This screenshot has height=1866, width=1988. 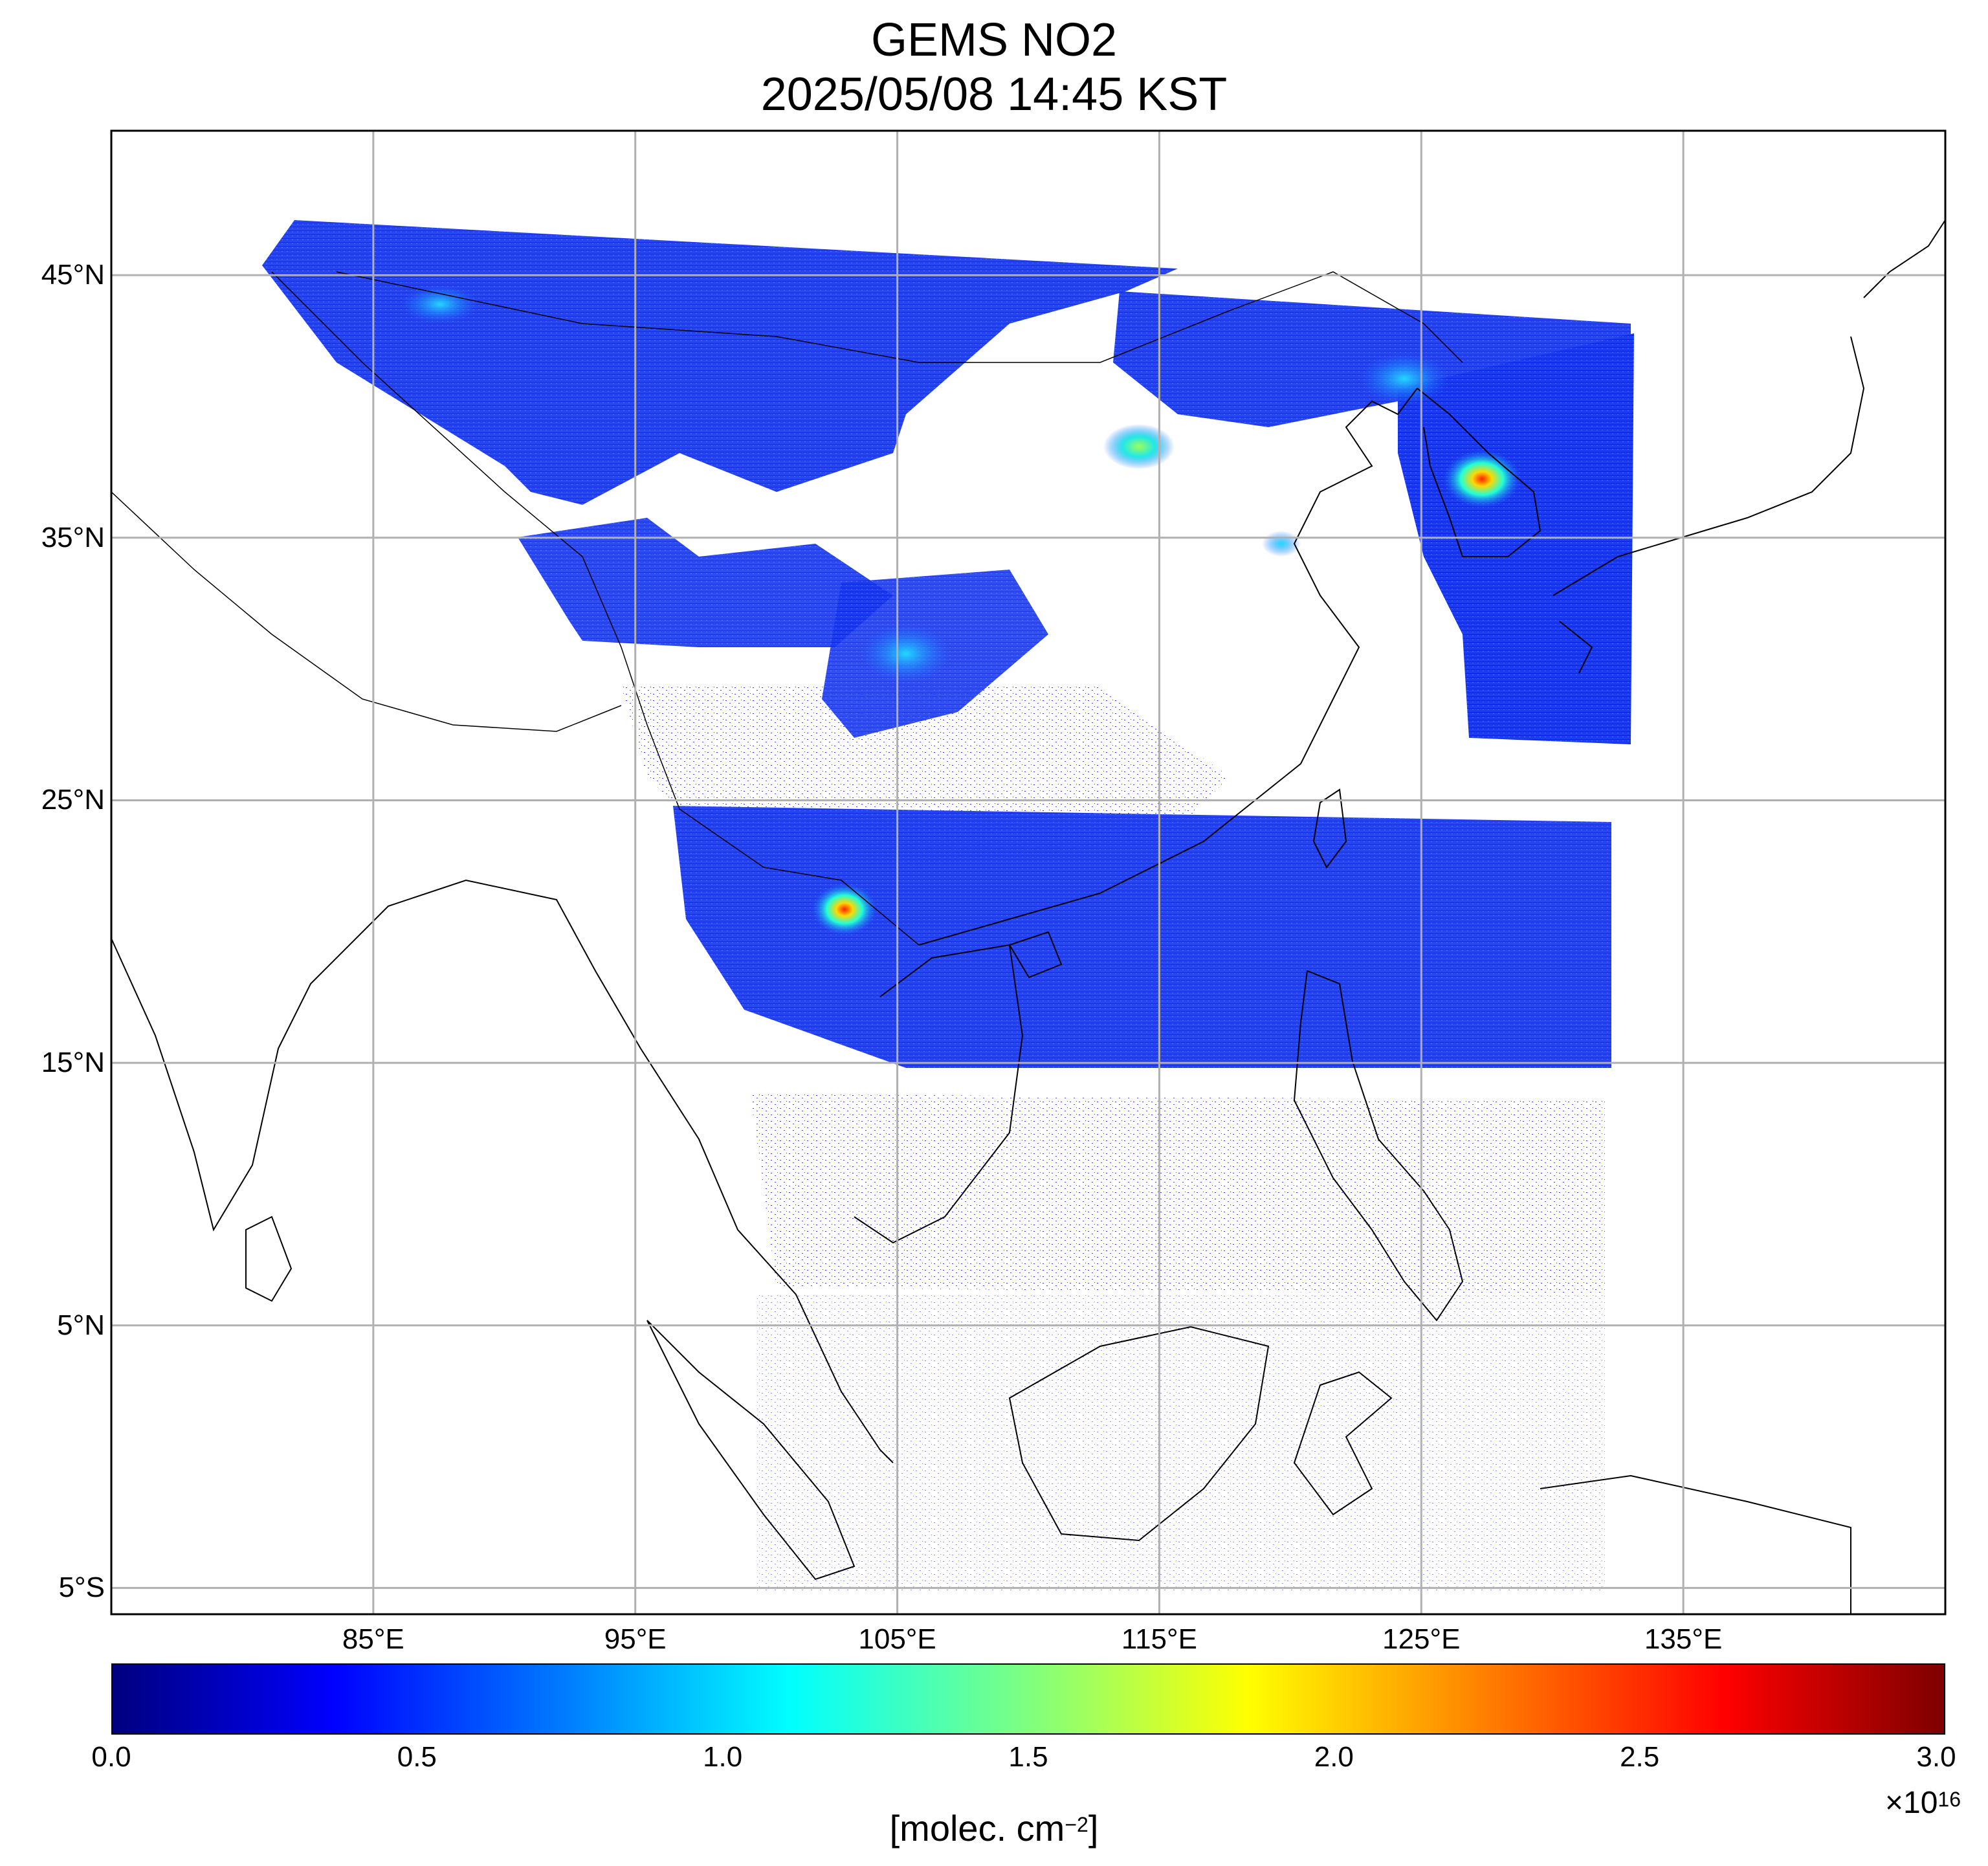 What do you see at coordinates (723, 1757) in the screenshot?
I see `colorbar-tick-label: 1.0` at bounding box center [723, 1757].